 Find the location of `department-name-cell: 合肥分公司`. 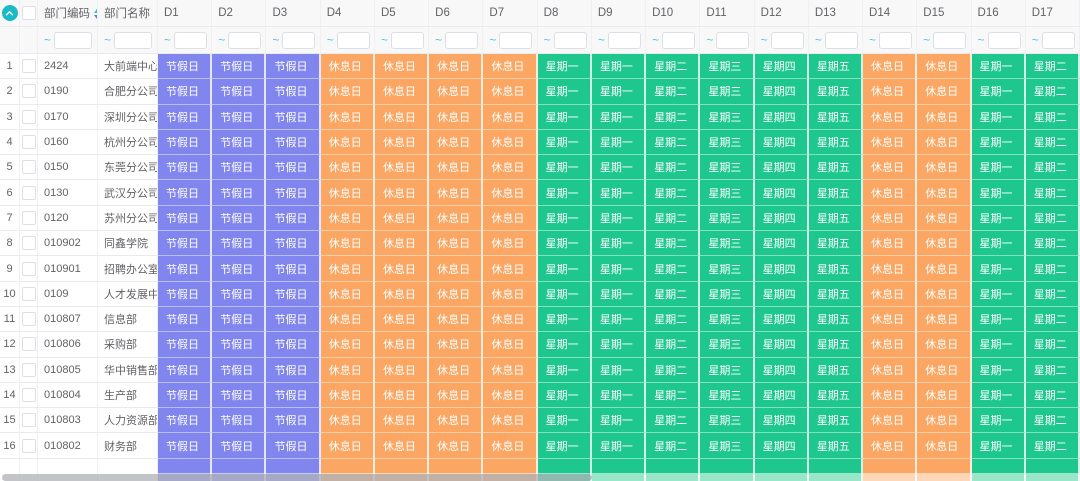

department-name-cell: 合肥分公司 is located at coordinates (128, 92).